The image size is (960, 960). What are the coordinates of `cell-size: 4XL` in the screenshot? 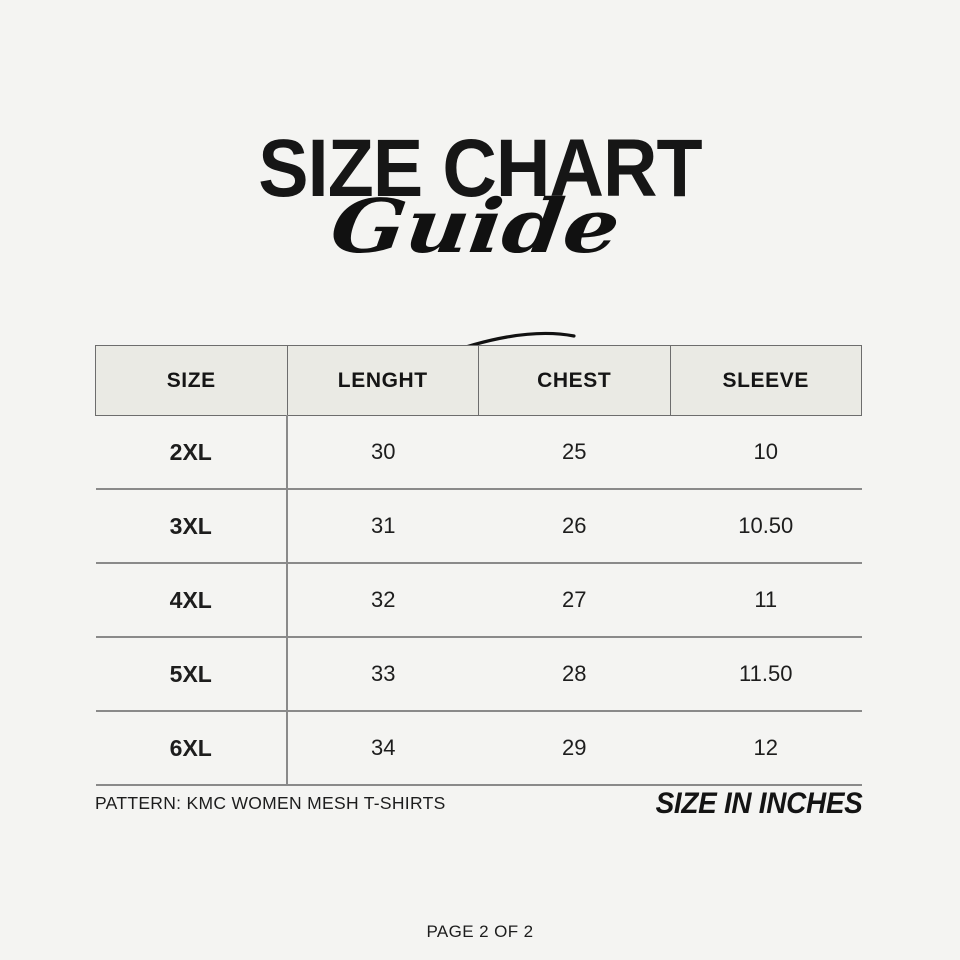 It's located at (191, 600).